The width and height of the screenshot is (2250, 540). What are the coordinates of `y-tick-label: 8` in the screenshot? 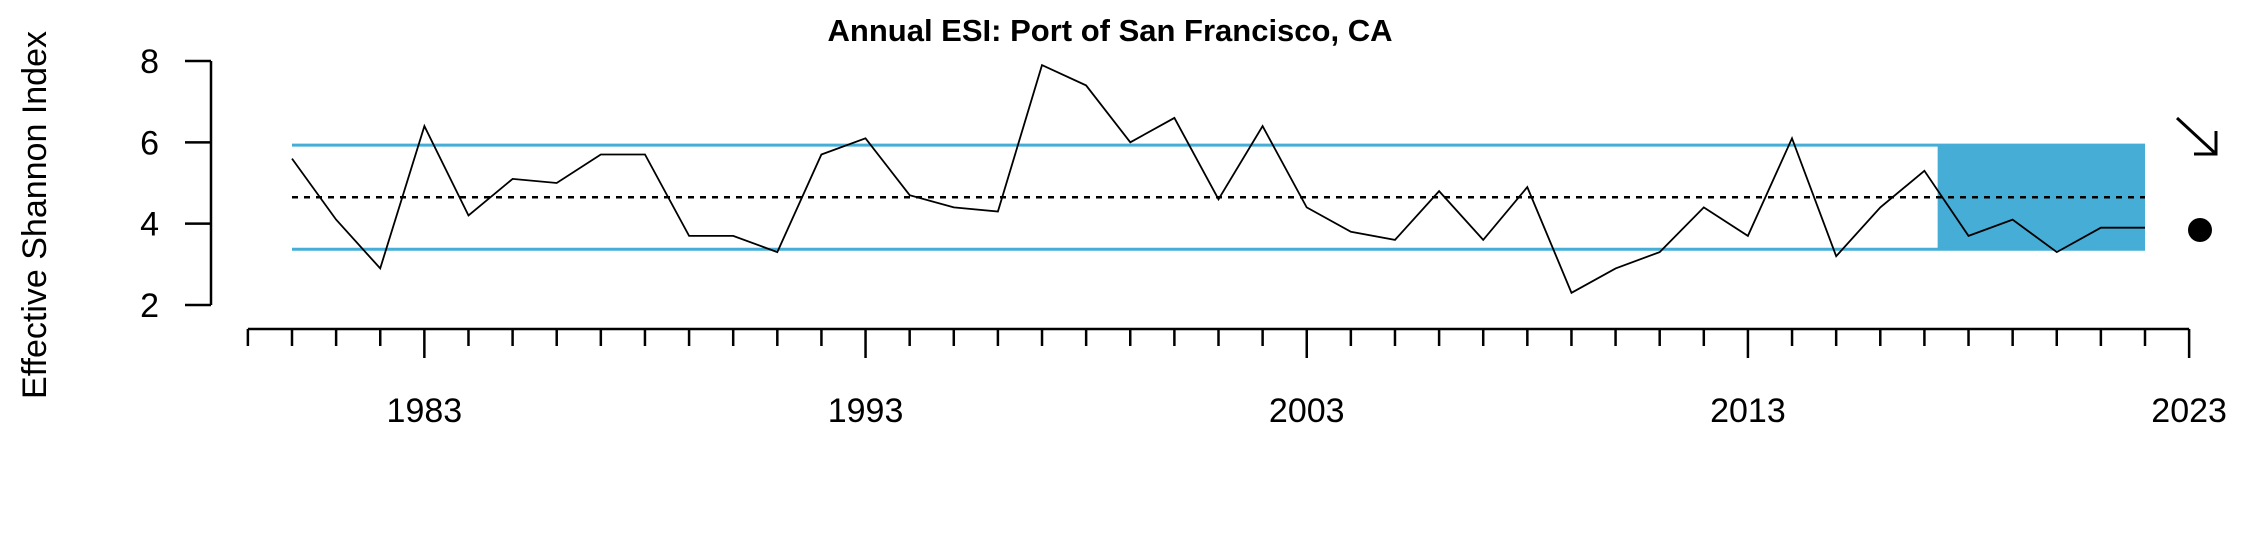 It's located at (149, 62).